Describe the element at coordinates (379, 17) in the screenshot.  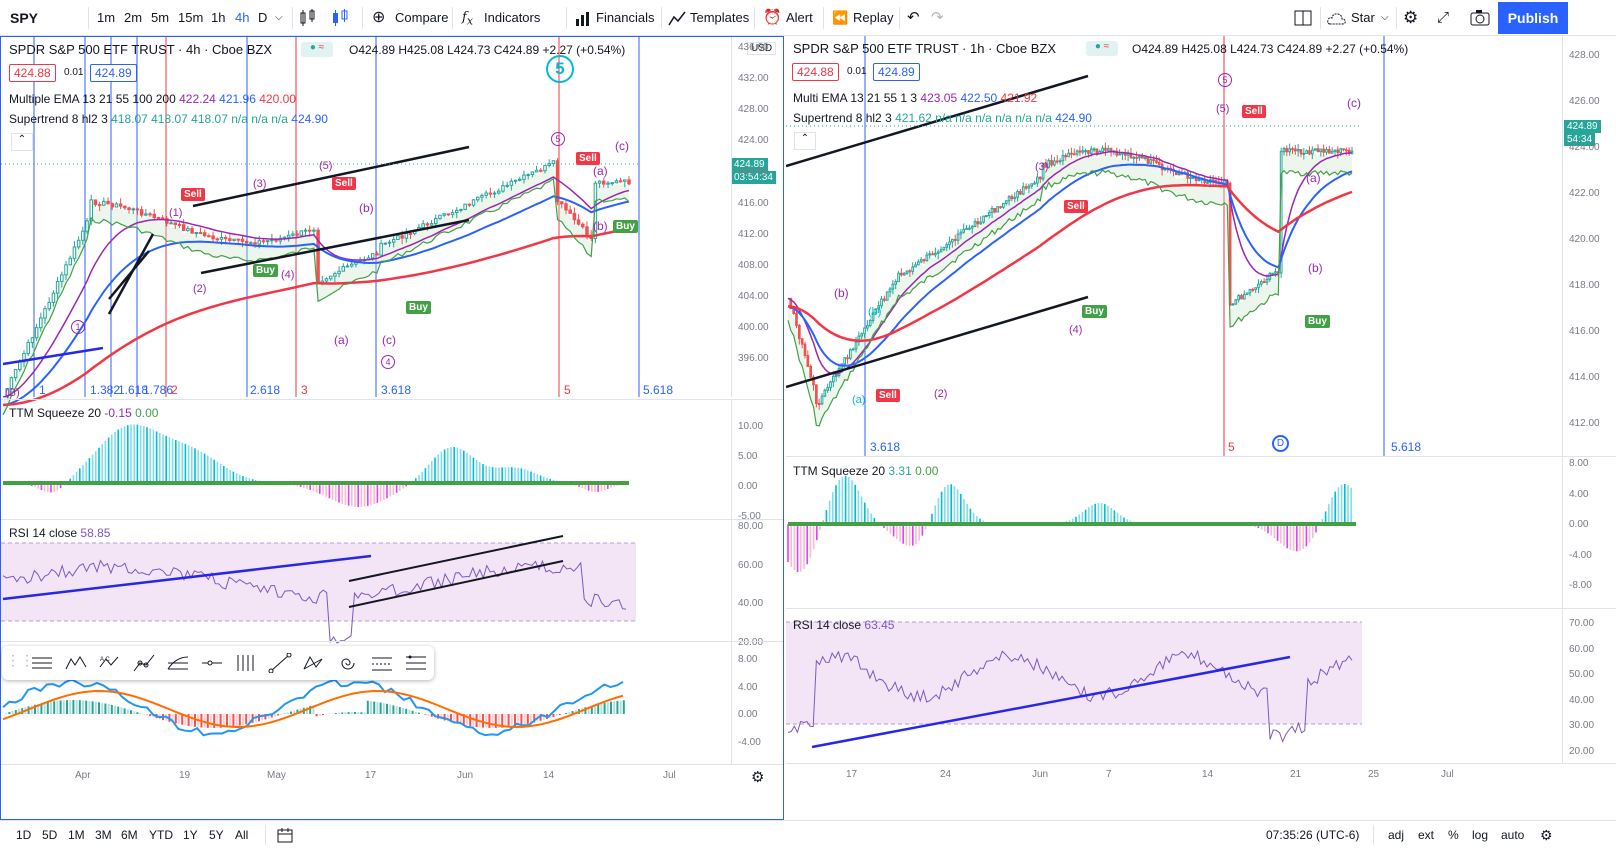
I see `compare-plus-icon: ⊕` at that location.